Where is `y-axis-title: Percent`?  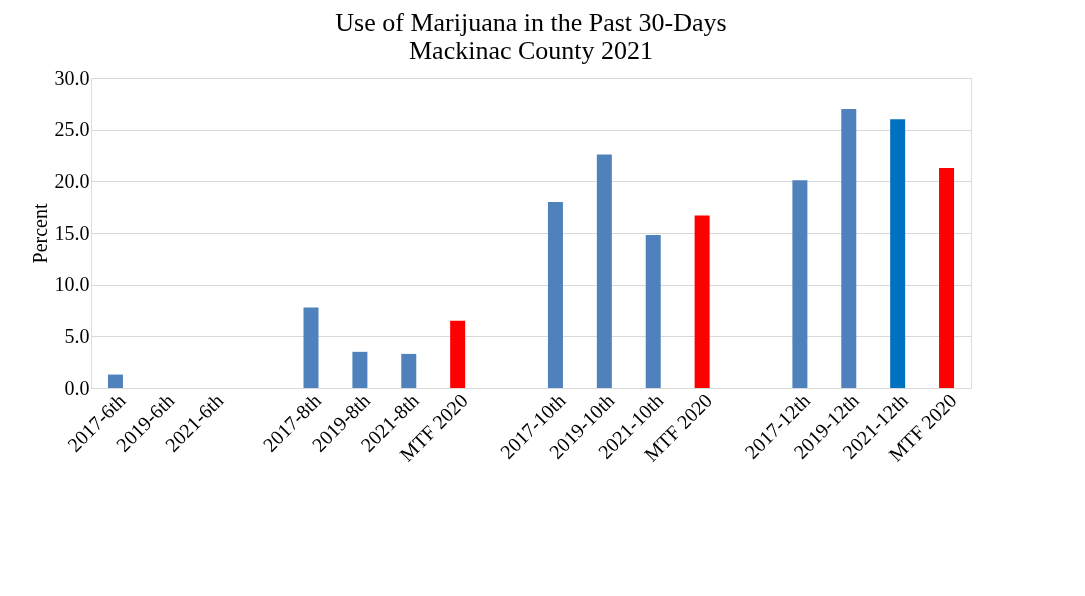 y-axis-title: Percent is located at coordinates (39, 233).